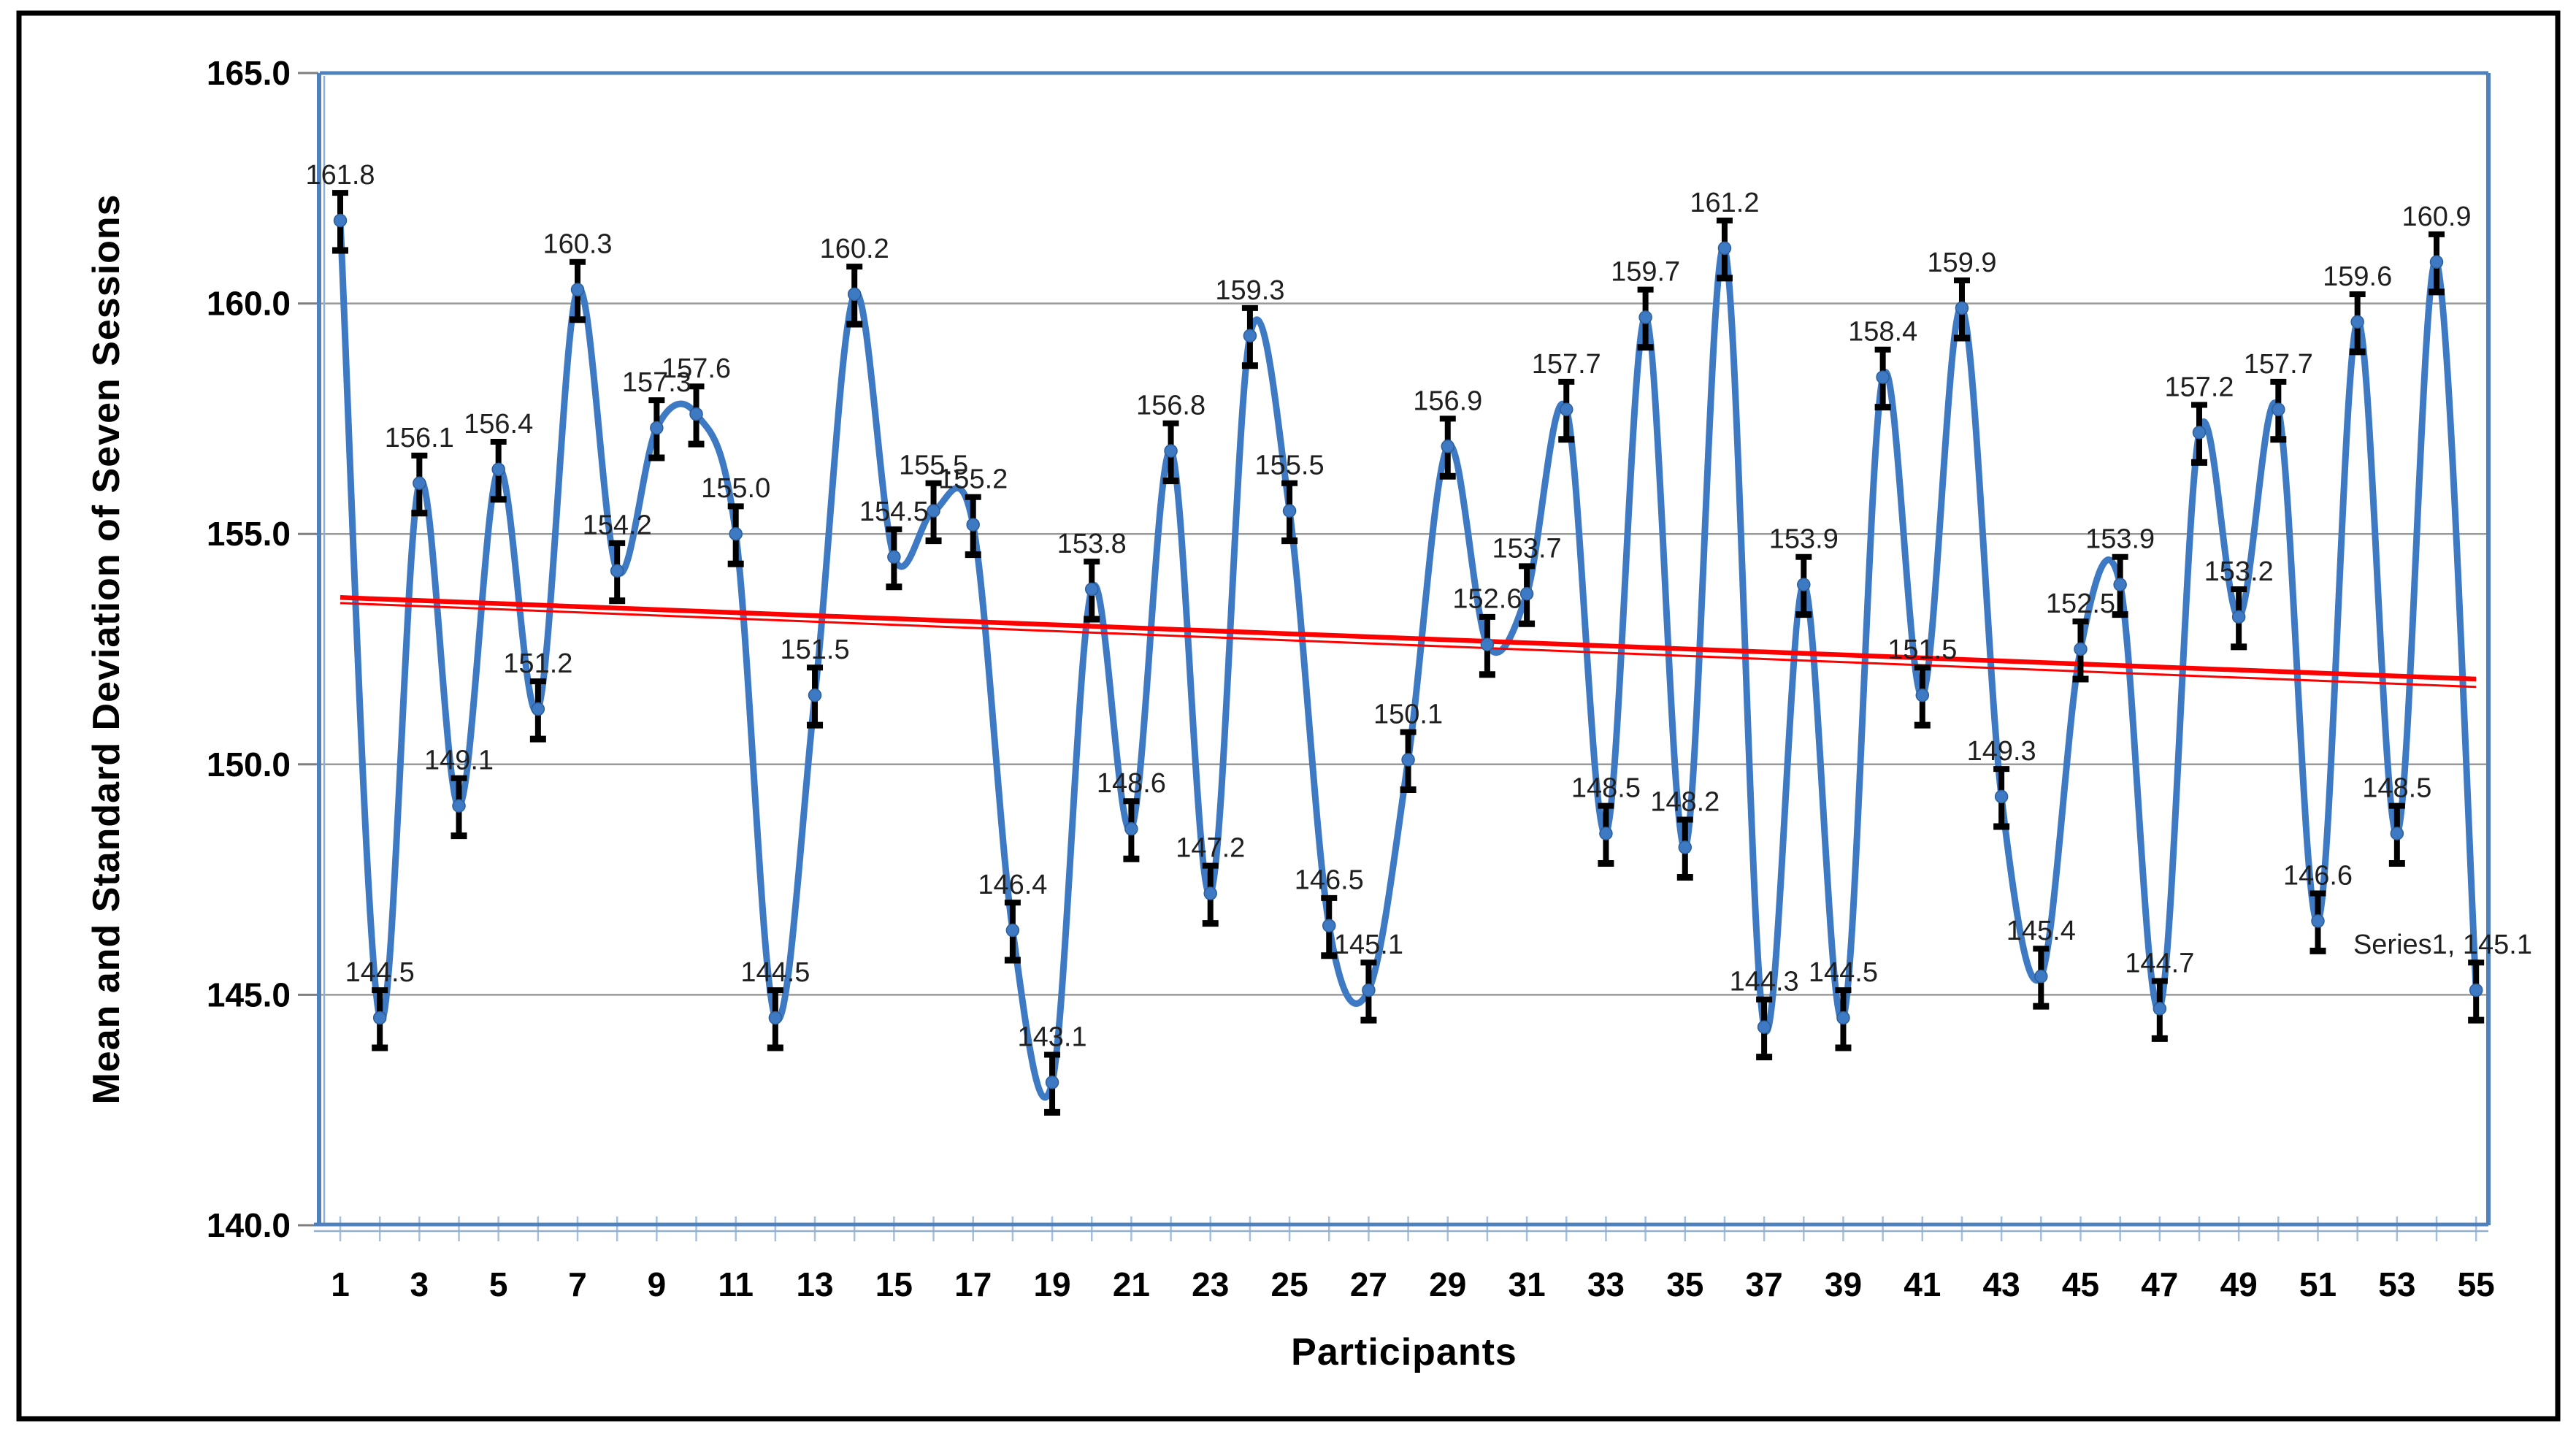  What do you see at coordinates (894, 1284) in the screenshot?
I see `x-tick-label: 15` at bounding box center [894, 1284].